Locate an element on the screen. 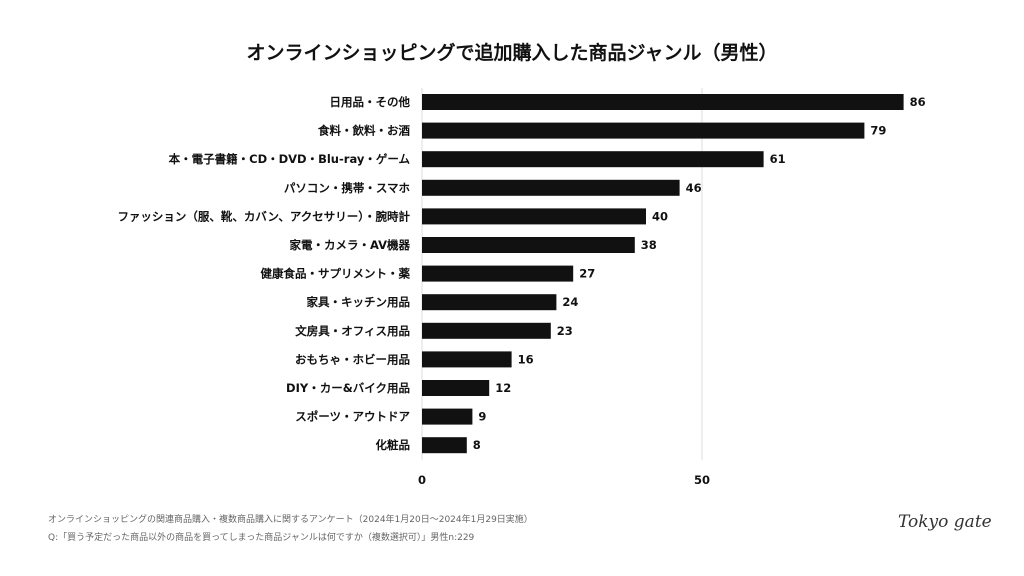 This screenshot has height=576, width=1024. value-label: 40 is located at coordinates (660, 216).